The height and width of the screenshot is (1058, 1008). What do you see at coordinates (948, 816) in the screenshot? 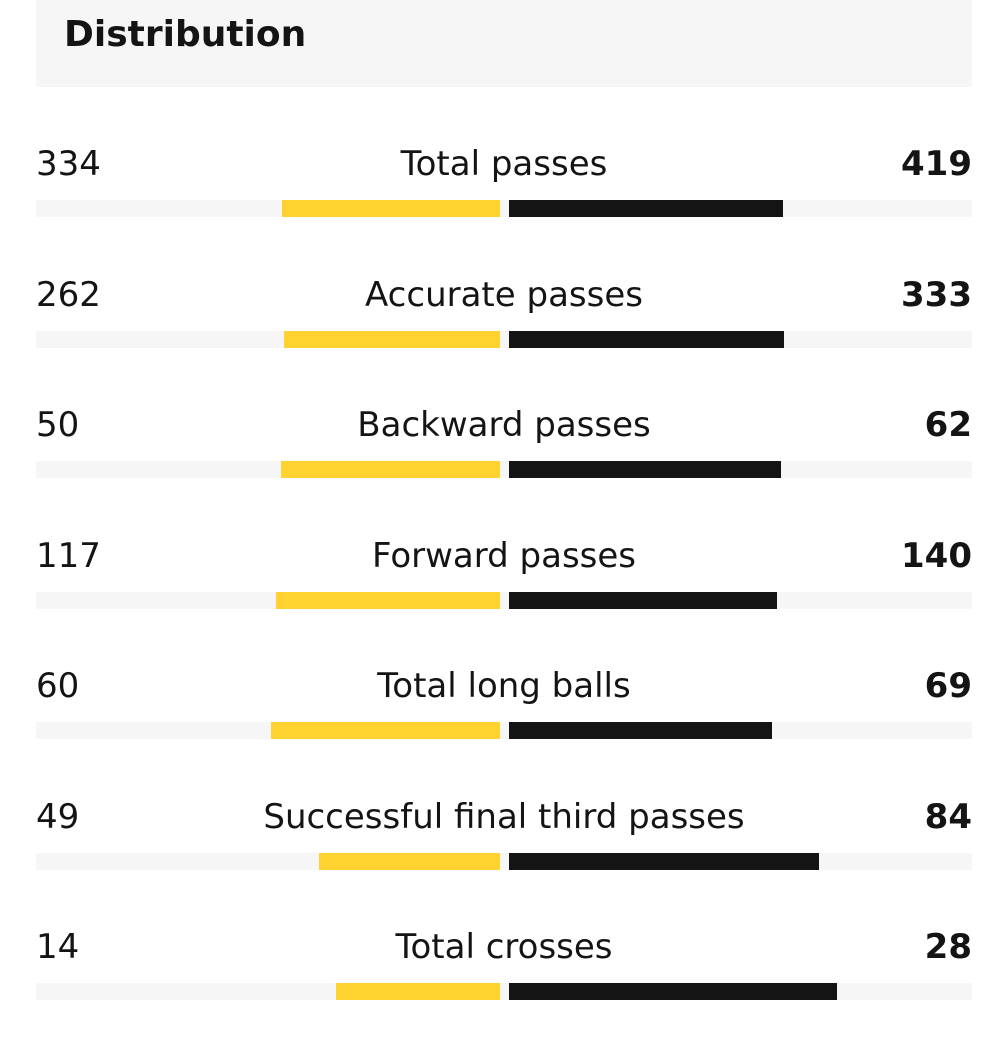
I see `away-value: 84` at bounding box center [948, 816].